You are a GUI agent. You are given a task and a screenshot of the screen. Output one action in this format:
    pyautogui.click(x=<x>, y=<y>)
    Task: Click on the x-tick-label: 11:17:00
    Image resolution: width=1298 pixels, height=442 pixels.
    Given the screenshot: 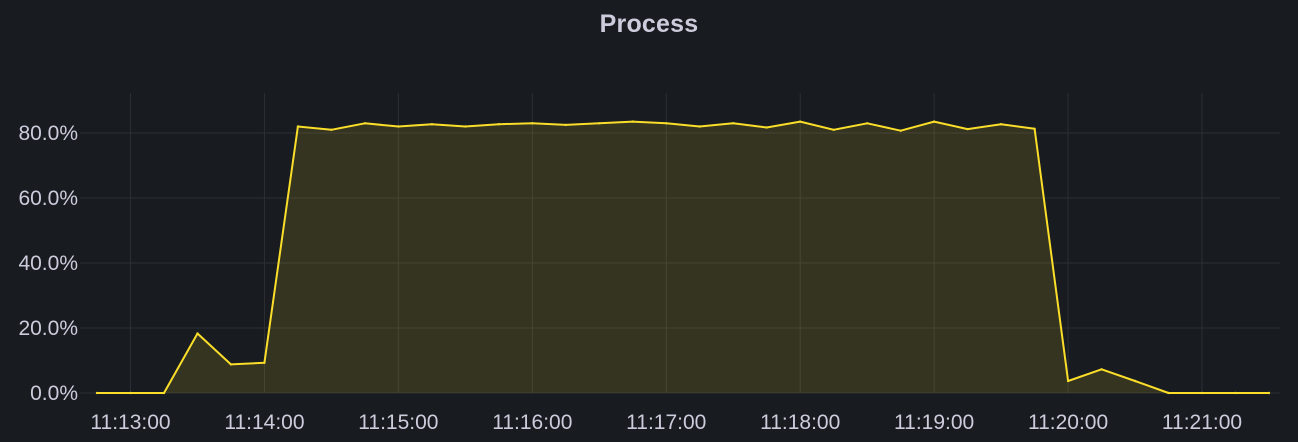 What is the action you would take?
    pyautogui.click(x=666, y=422)
    